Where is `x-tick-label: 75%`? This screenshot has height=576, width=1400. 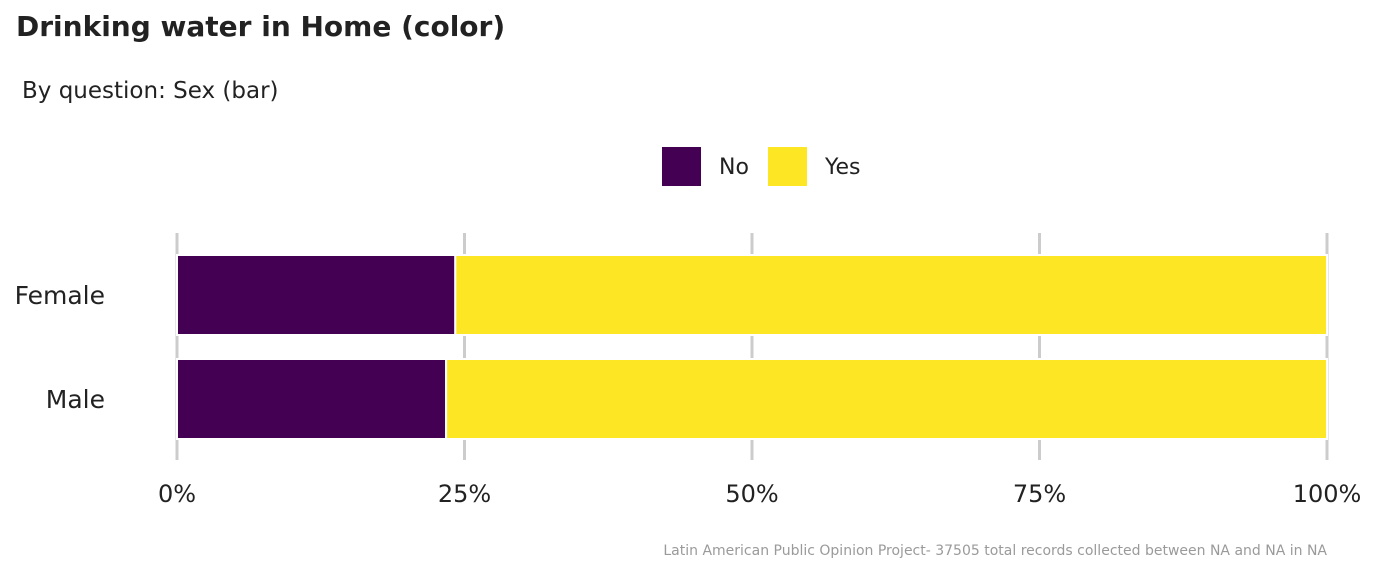
x-tick-label: 75% is located at coordinates (1039, 494).